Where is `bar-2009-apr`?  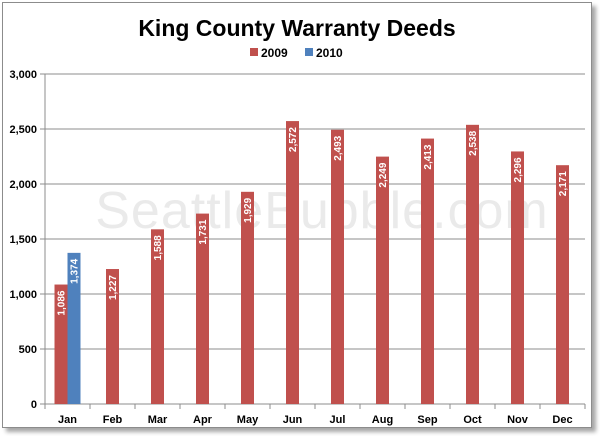 bar-2009-apr is located at coordinates (202, 308).